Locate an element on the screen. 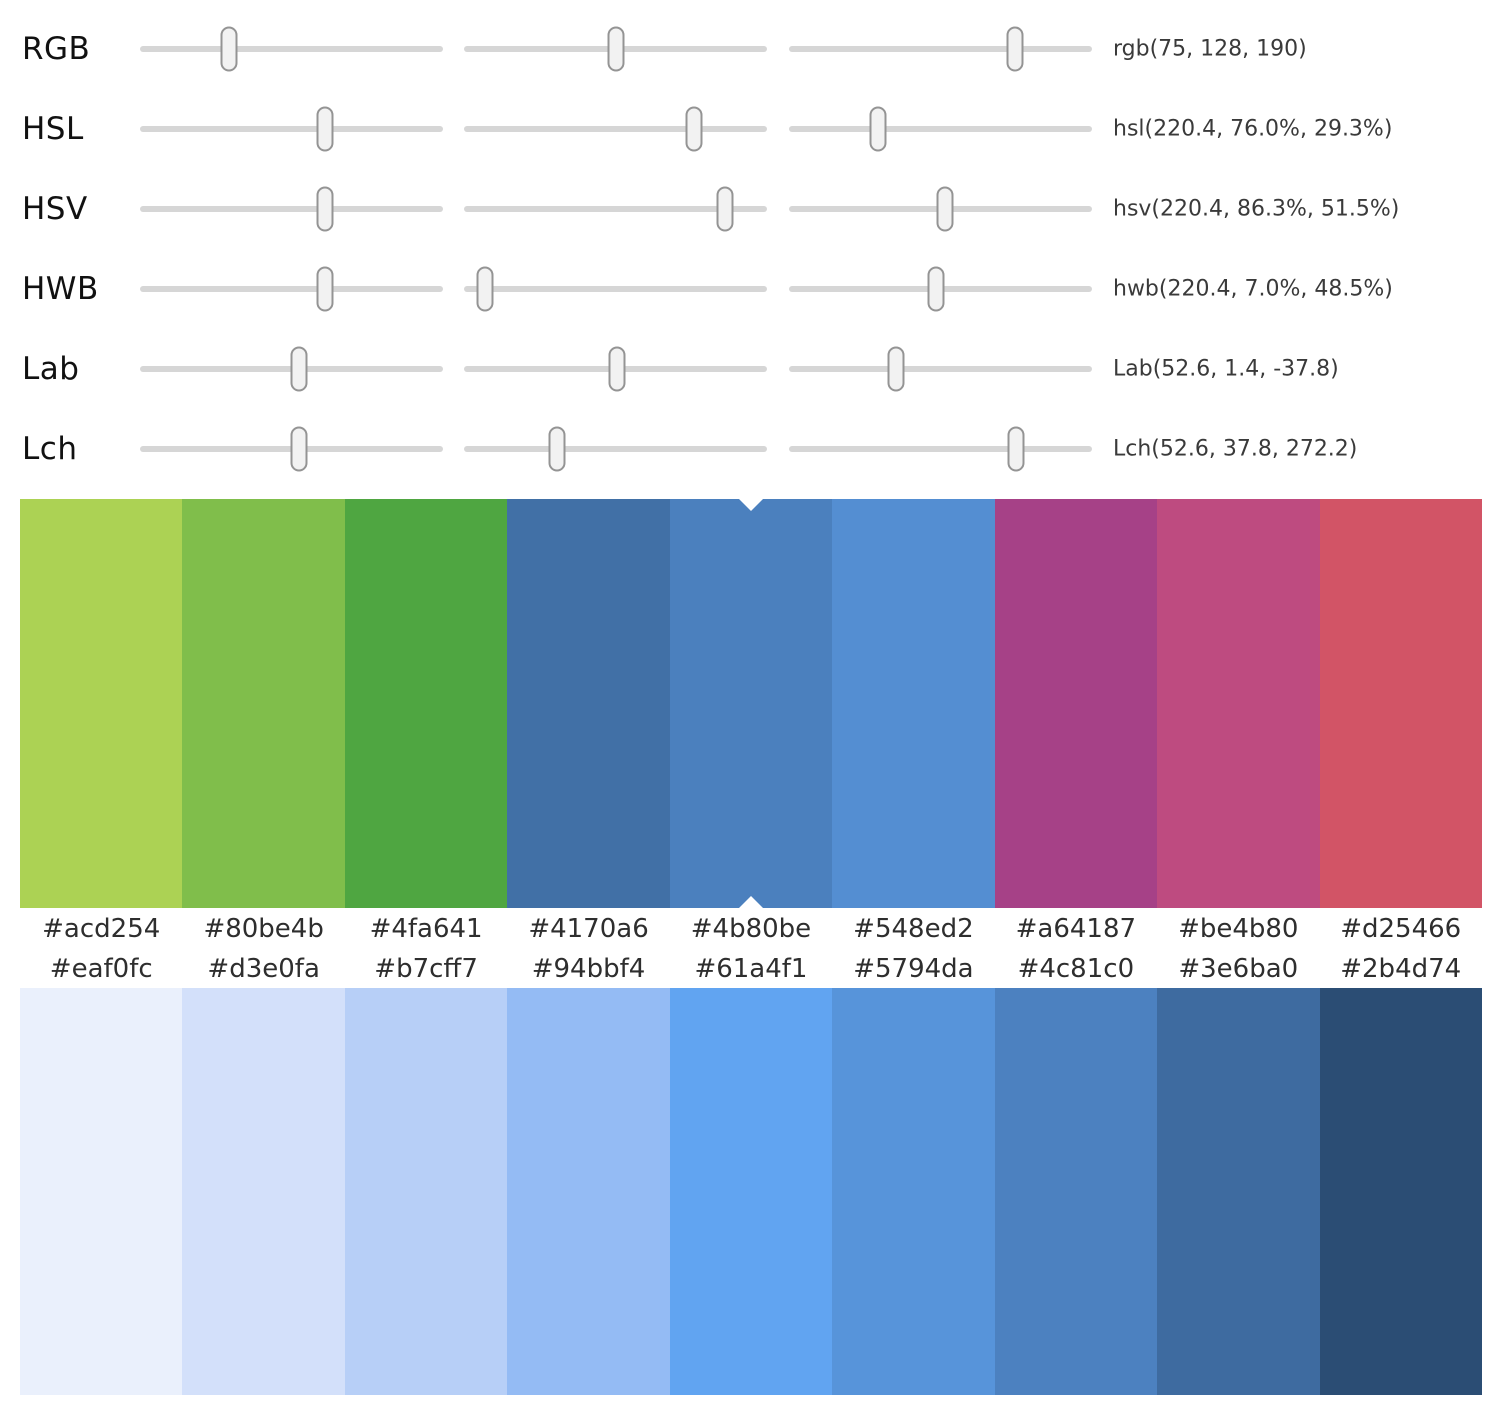  slider-thumb-lab-ch1 is located at coordinates (299, 369).